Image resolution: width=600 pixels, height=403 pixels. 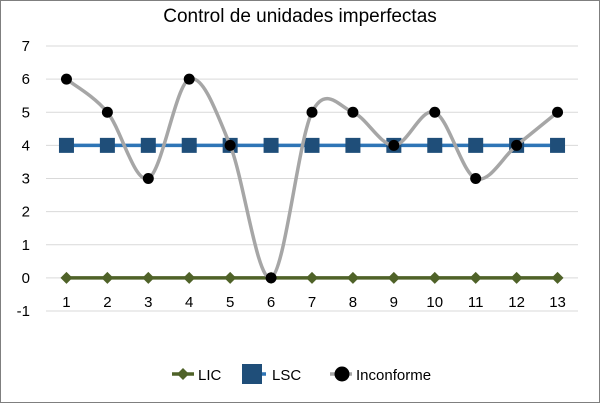 What do you see at coordinates (230, 302) in the screenshot?
I see `x-tick-label: 5` at bounding box center [230, 302].